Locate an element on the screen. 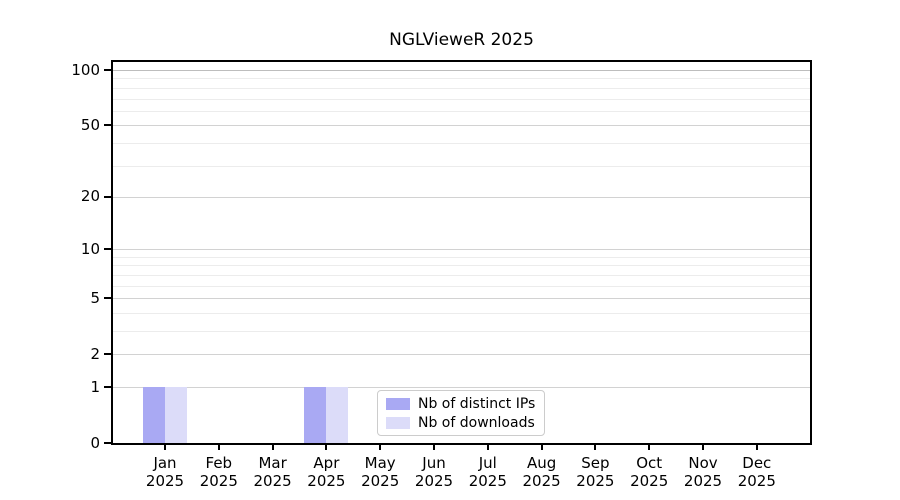  legend-item-distinct-ips: Nb of distinct IPs is located at coordinates (461, 404).